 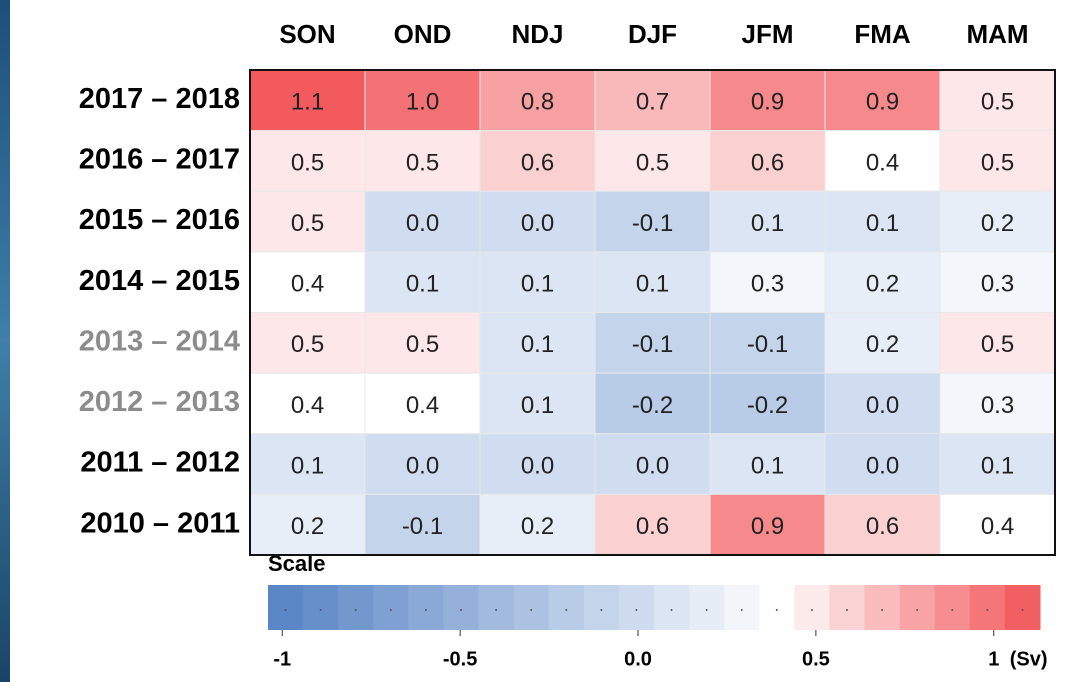 I want to click on row-label: 2013 – 2014, so click(x=159, y=341).